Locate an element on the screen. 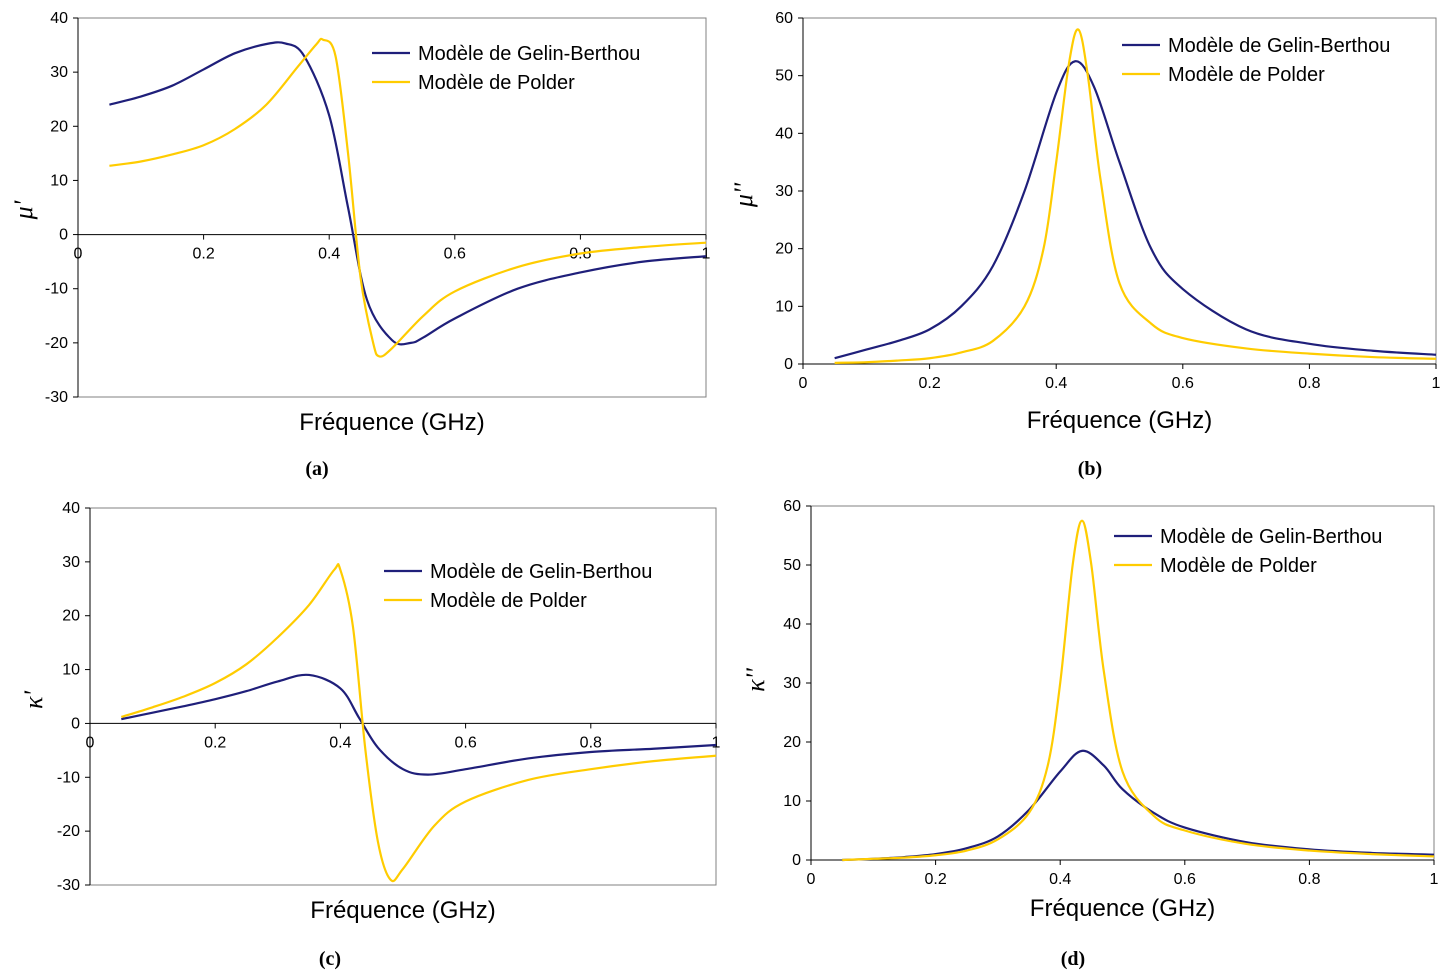  y-axis-label: μ'' is located at coordinates (743, 195).